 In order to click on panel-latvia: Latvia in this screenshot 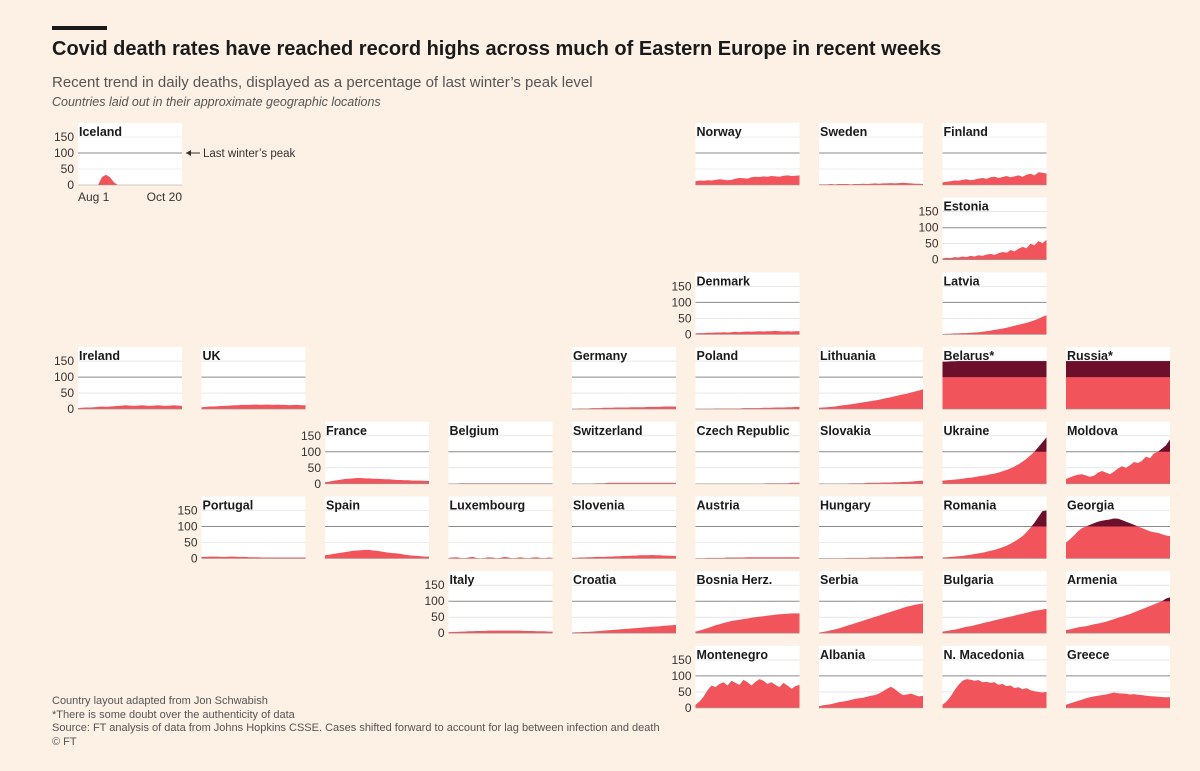, I will do `click(994, 303)`.